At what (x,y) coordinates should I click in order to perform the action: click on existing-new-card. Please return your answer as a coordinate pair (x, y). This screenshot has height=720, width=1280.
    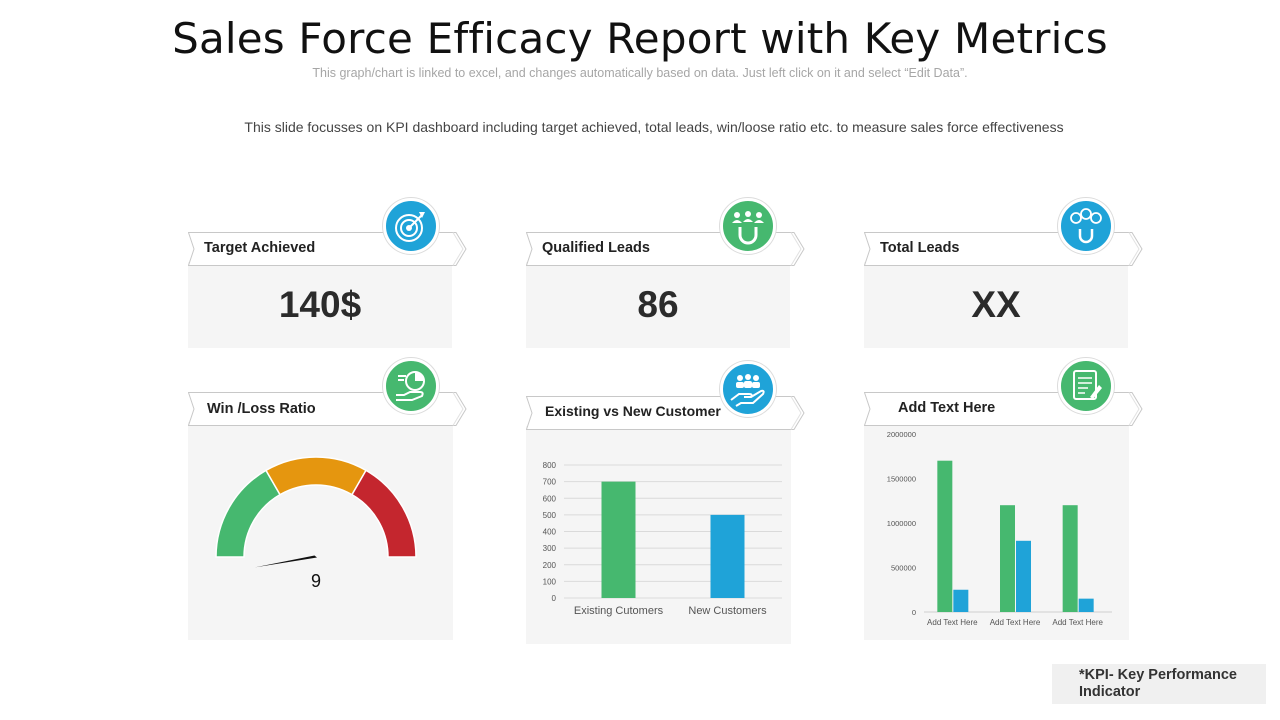
    Looking at the image, I should click on (658, 535).